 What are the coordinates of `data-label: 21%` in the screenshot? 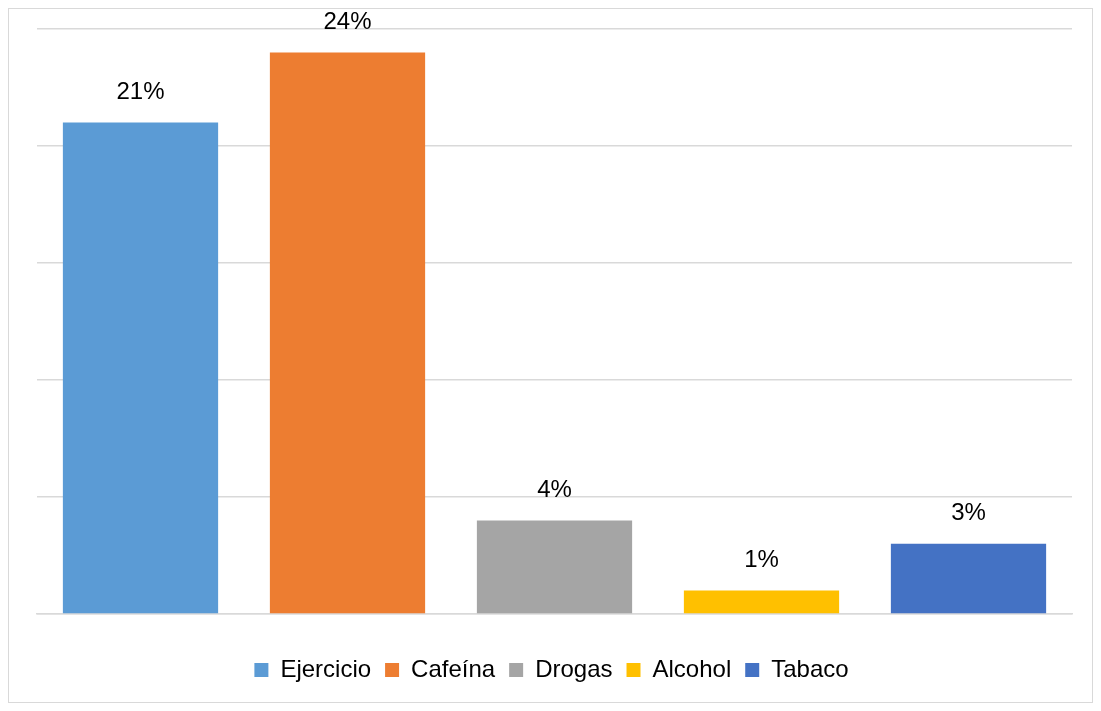 It's located at (140, 91).